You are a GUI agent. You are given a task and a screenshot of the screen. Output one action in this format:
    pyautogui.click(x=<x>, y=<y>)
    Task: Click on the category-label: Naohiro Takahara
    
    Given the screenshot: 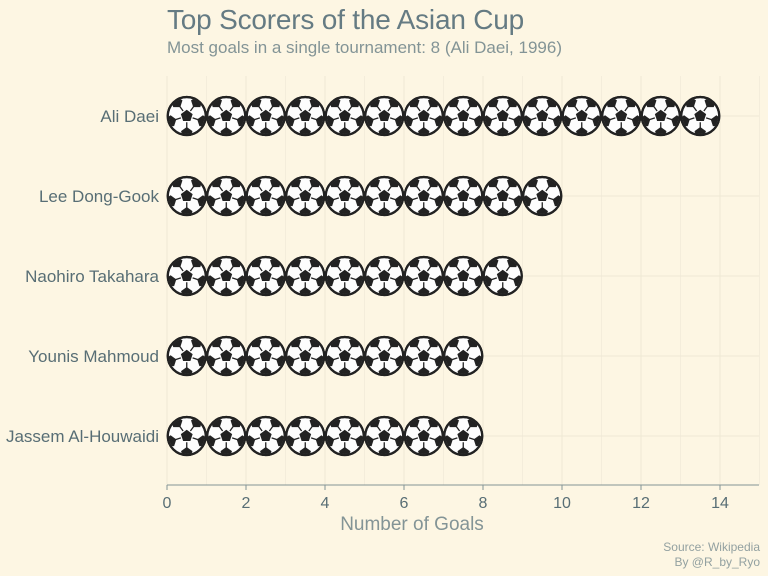 What is the action you would take?
    pyautogui.click(x=92, y=276)
    